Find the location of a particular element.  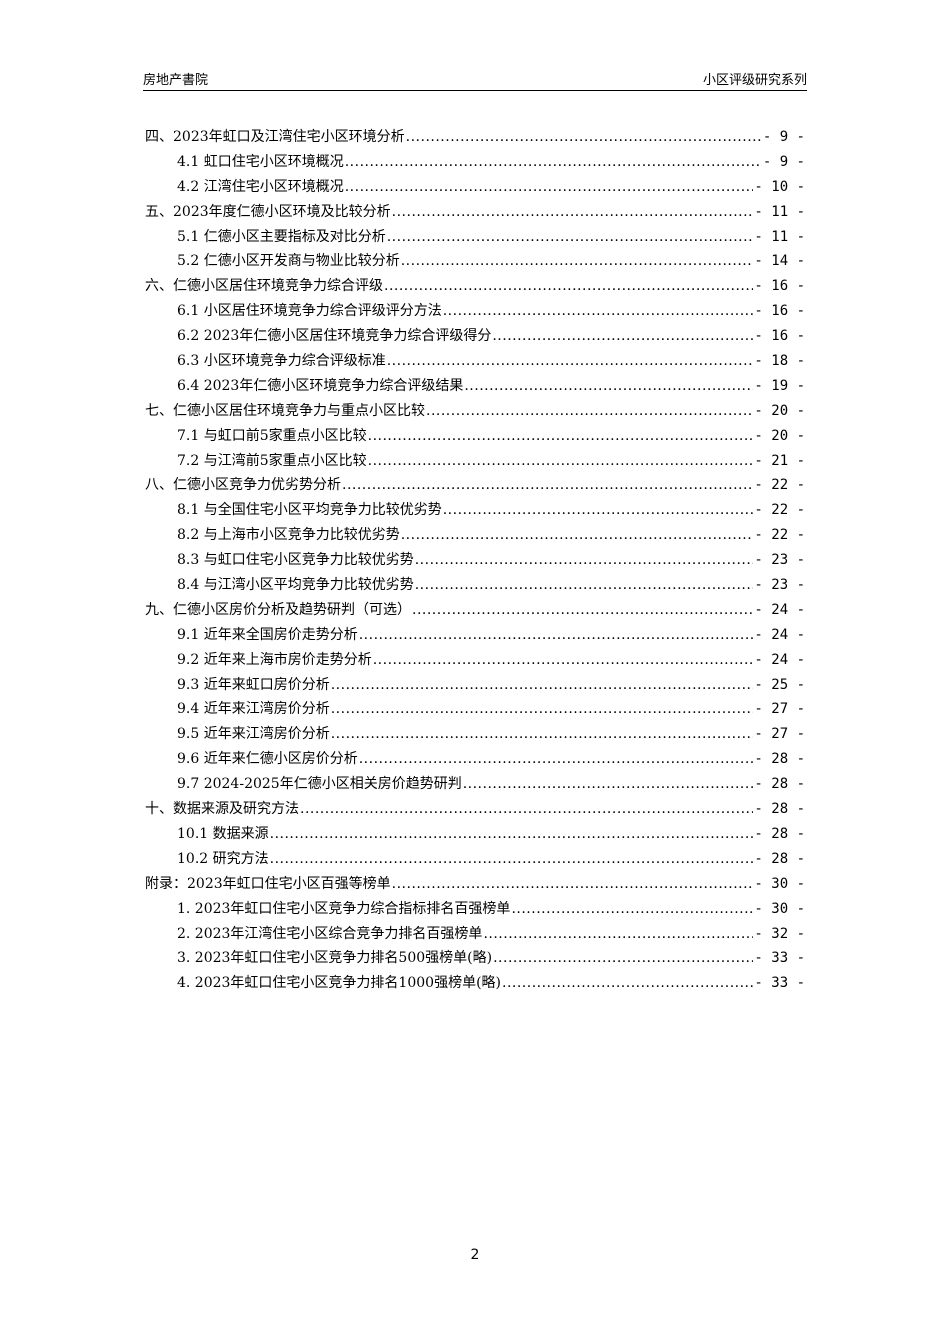

page-number: 2 is located at coordinates (475, 1255).